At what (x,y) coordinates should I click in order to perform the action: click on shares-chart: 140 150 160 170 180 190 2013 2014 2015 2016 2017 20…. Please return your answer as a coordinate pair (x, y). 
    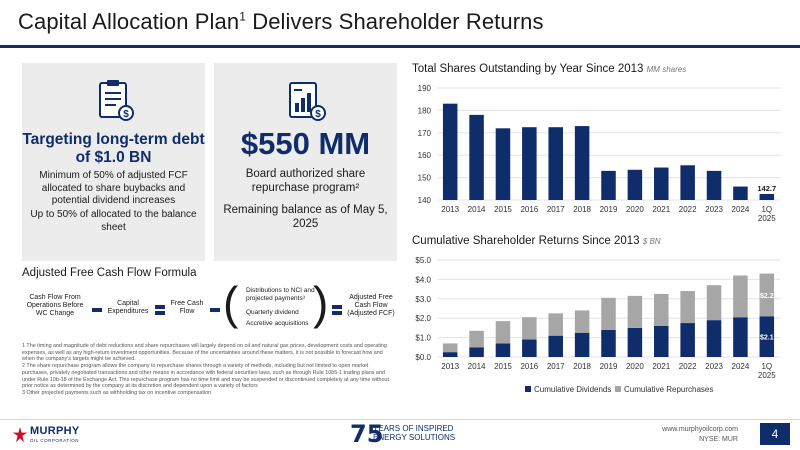
    Looking at the image, I should click on (599, 153).